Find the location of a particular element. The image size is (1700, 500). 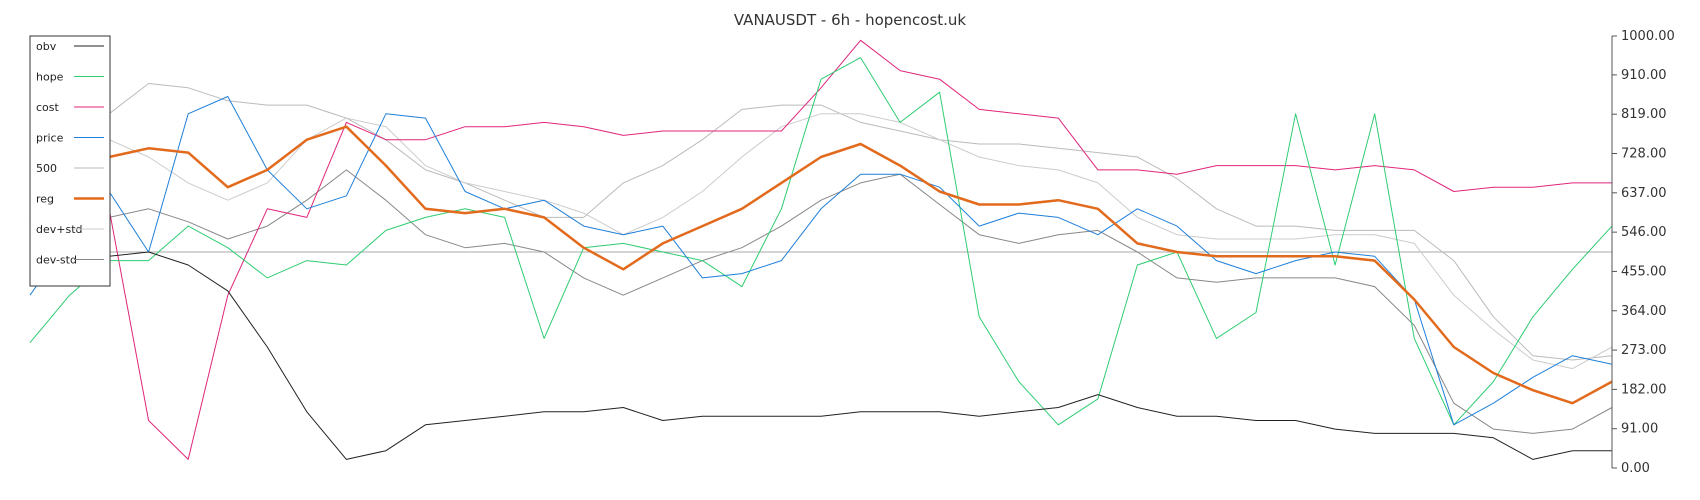

legend: obv hope cost price 500 reg dev+std dev-std is located at coordinates (70, 161).